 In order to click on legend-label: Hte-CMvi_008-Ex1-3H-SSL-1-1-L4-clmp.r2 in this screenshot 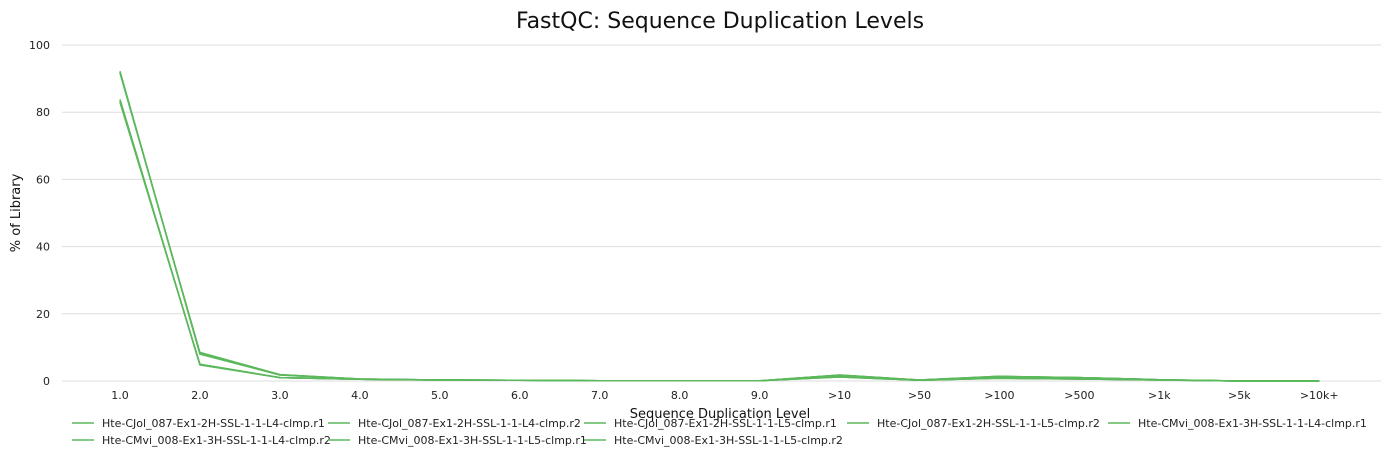, I will do `click(216, 440)`.